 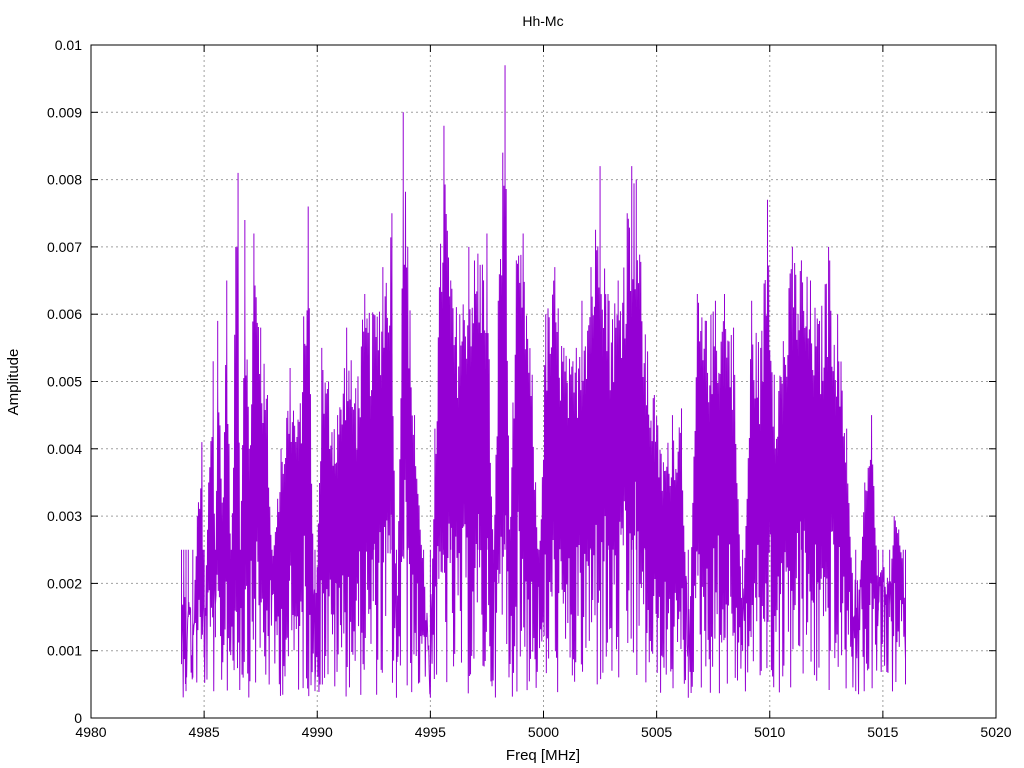 I want to click on y-tick-label: 0.003, so click(x=64, y=516).